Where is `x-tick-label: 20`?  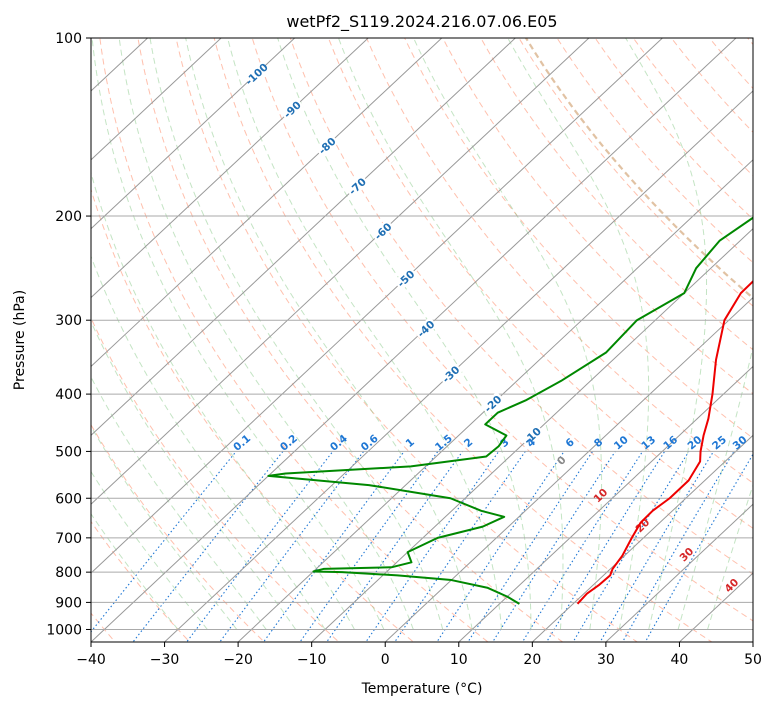
x-tick-label: 20 is located at coordinates (532, 660).